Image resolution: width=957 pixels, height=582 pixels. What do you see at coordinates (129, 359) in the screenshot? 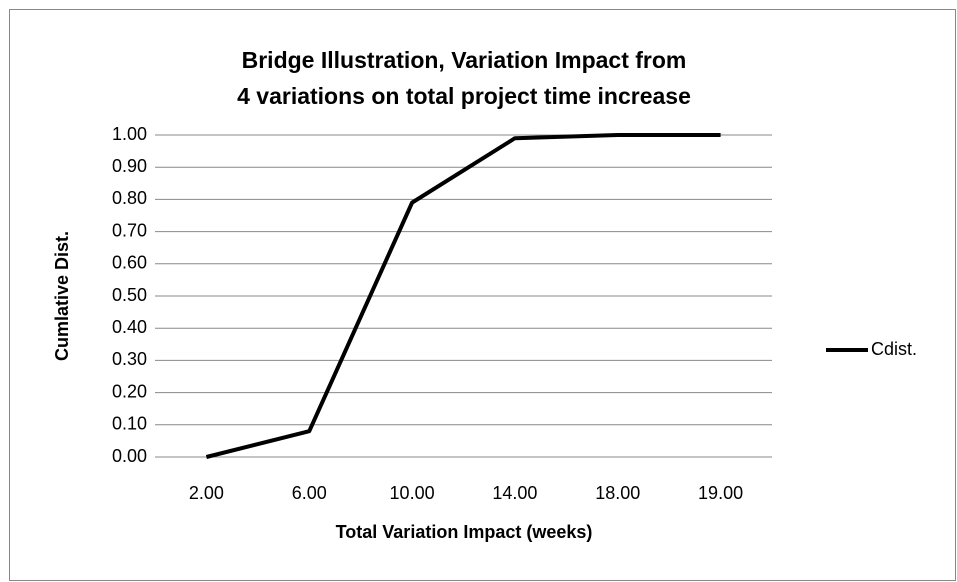
I see `y-tick-label: 0.30` at bounding box center [129, 359].